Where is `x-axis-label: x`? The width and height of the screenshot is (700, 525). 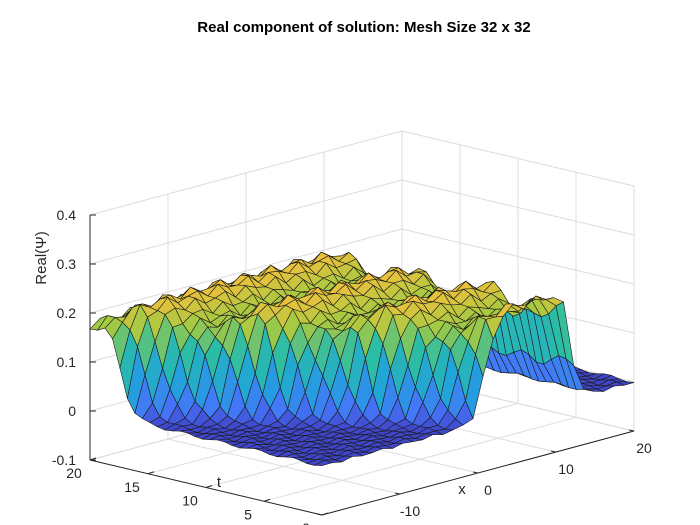 x-axis-label: x is located at coordinates (462, 489).